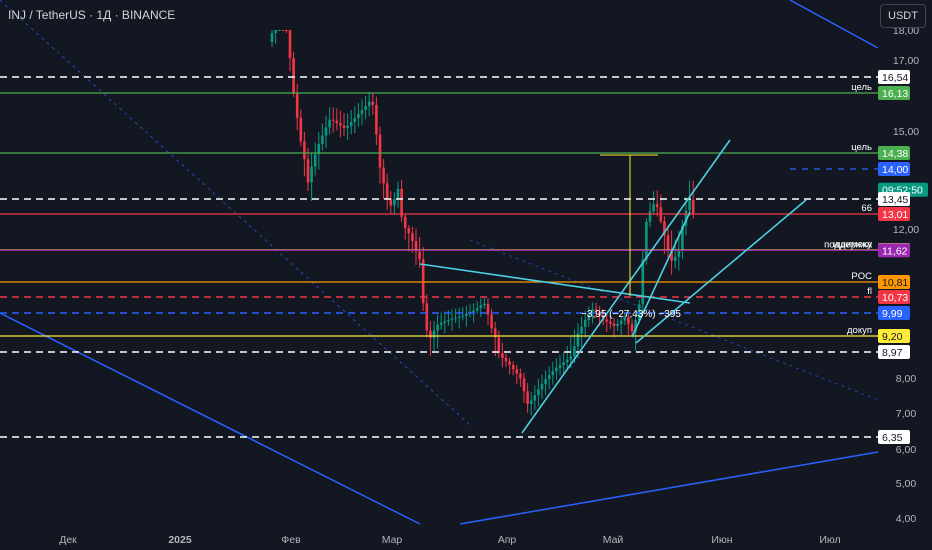  I want to click on time-tick-label: 2025, so click(180, 540).